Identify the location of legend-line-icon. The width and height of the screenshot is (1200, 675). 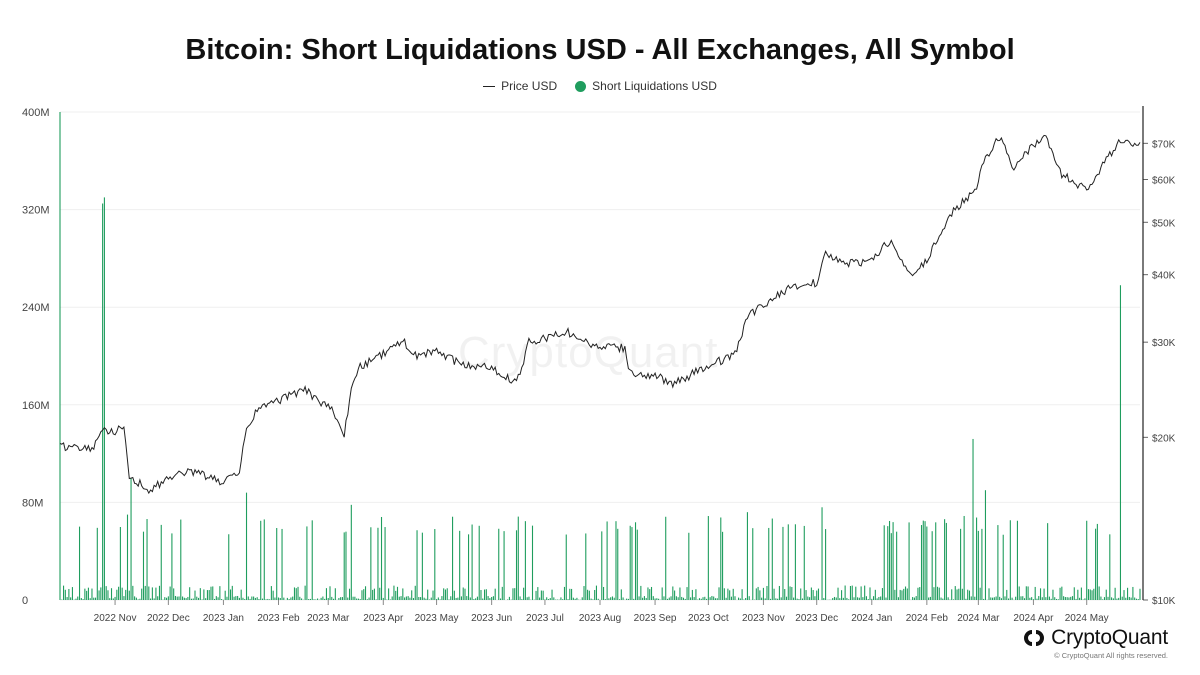
(489, 86).